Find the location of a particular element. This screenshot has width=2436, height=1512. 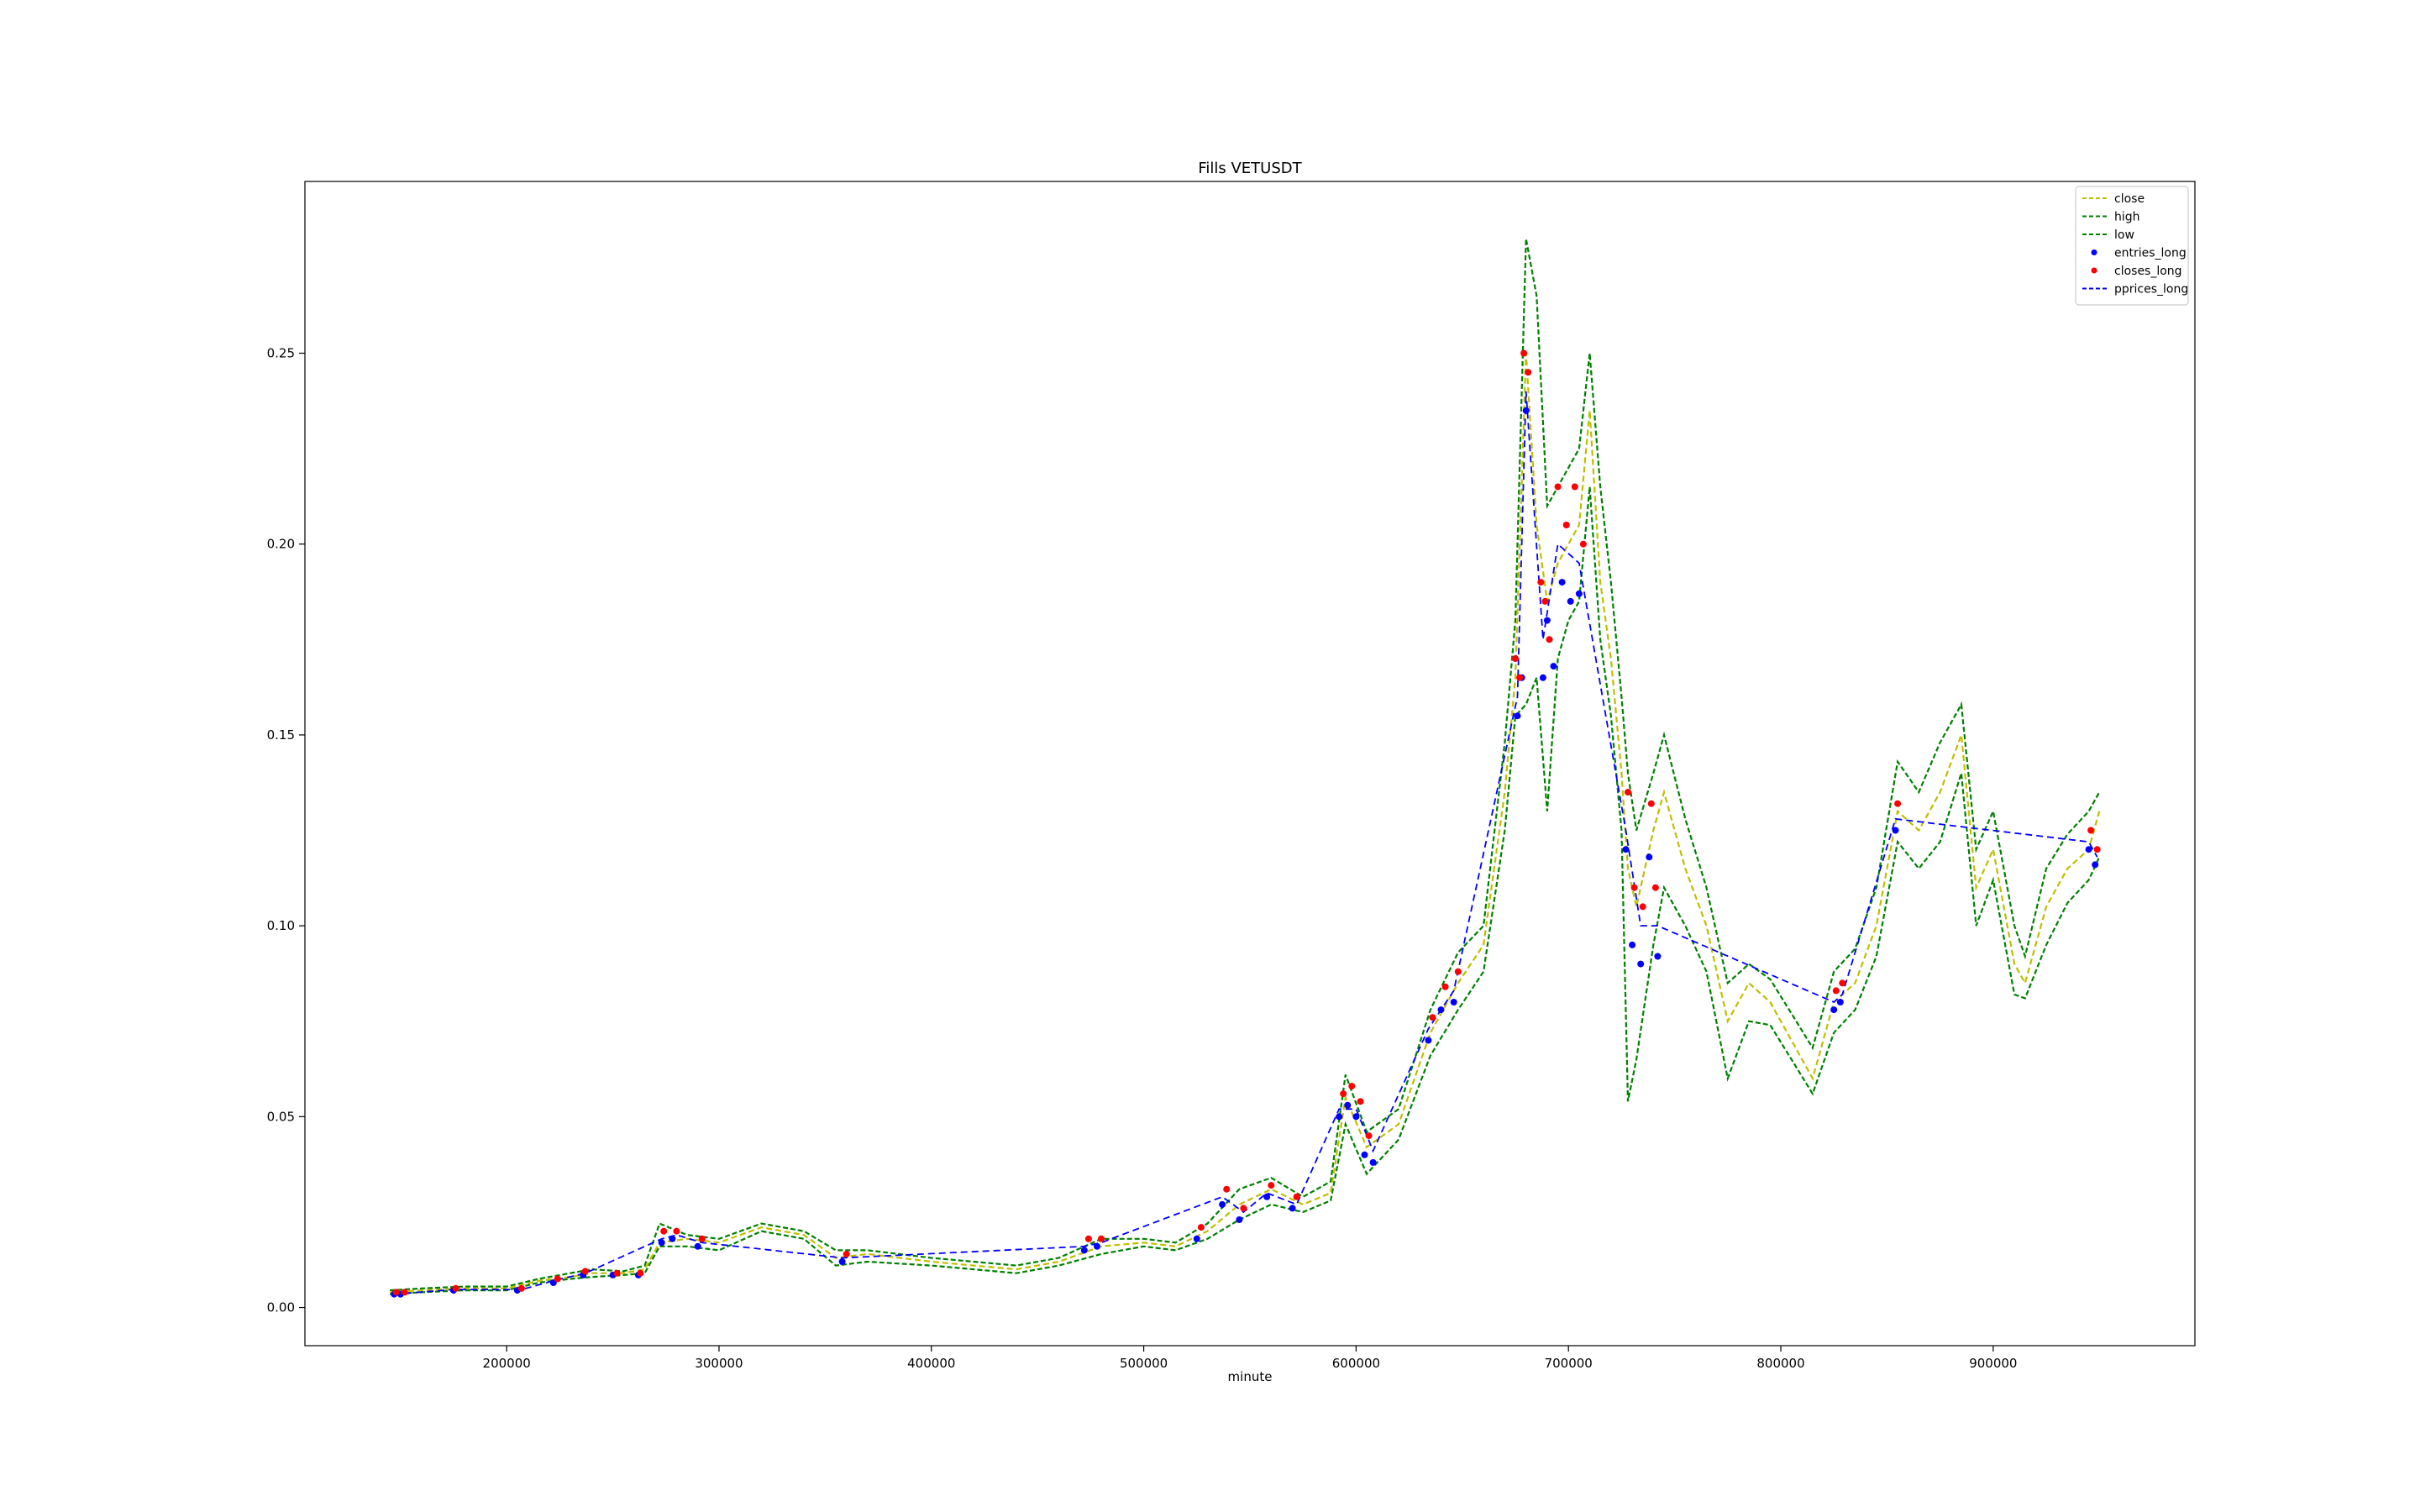

legend-item-low: low is located at coordinates (2108, 235).